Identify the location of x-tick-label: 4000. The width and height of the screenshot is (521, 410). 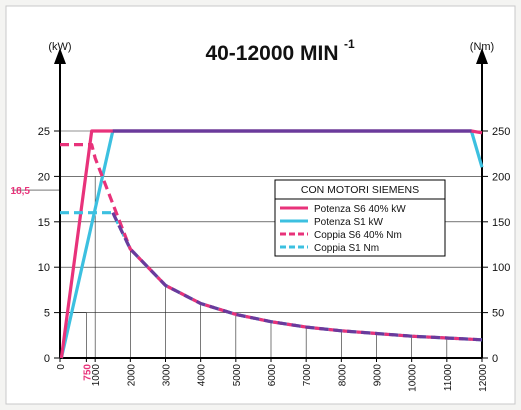
(202, 375).